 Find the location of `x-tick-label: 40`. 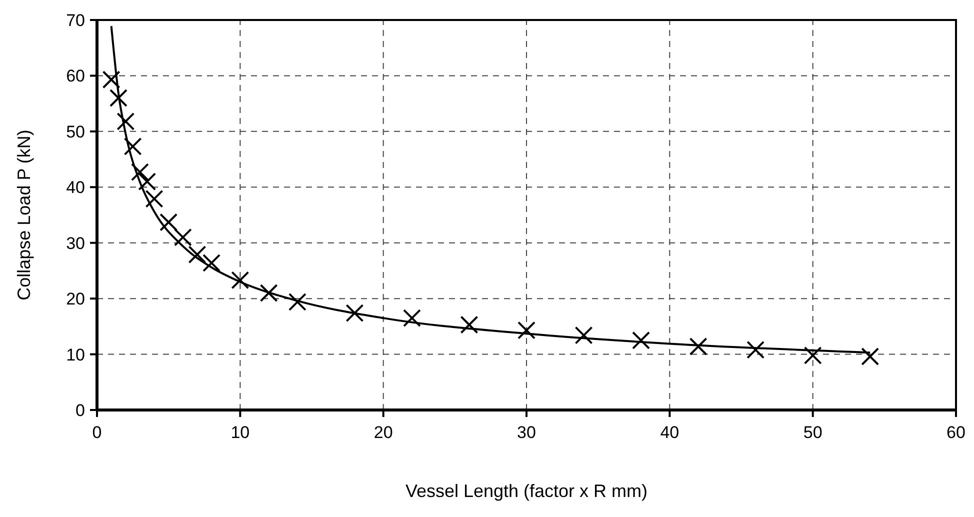

x-tick-label: 40 is located at coordinates (670, 432).